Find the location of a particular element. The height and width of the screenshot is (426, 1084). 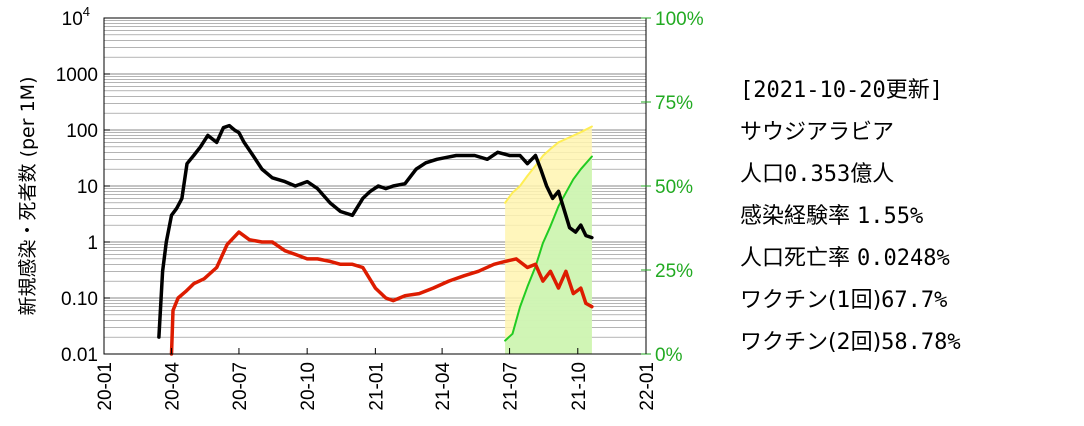

y2-tick-label: 75% is located at coordinates (674, 103).